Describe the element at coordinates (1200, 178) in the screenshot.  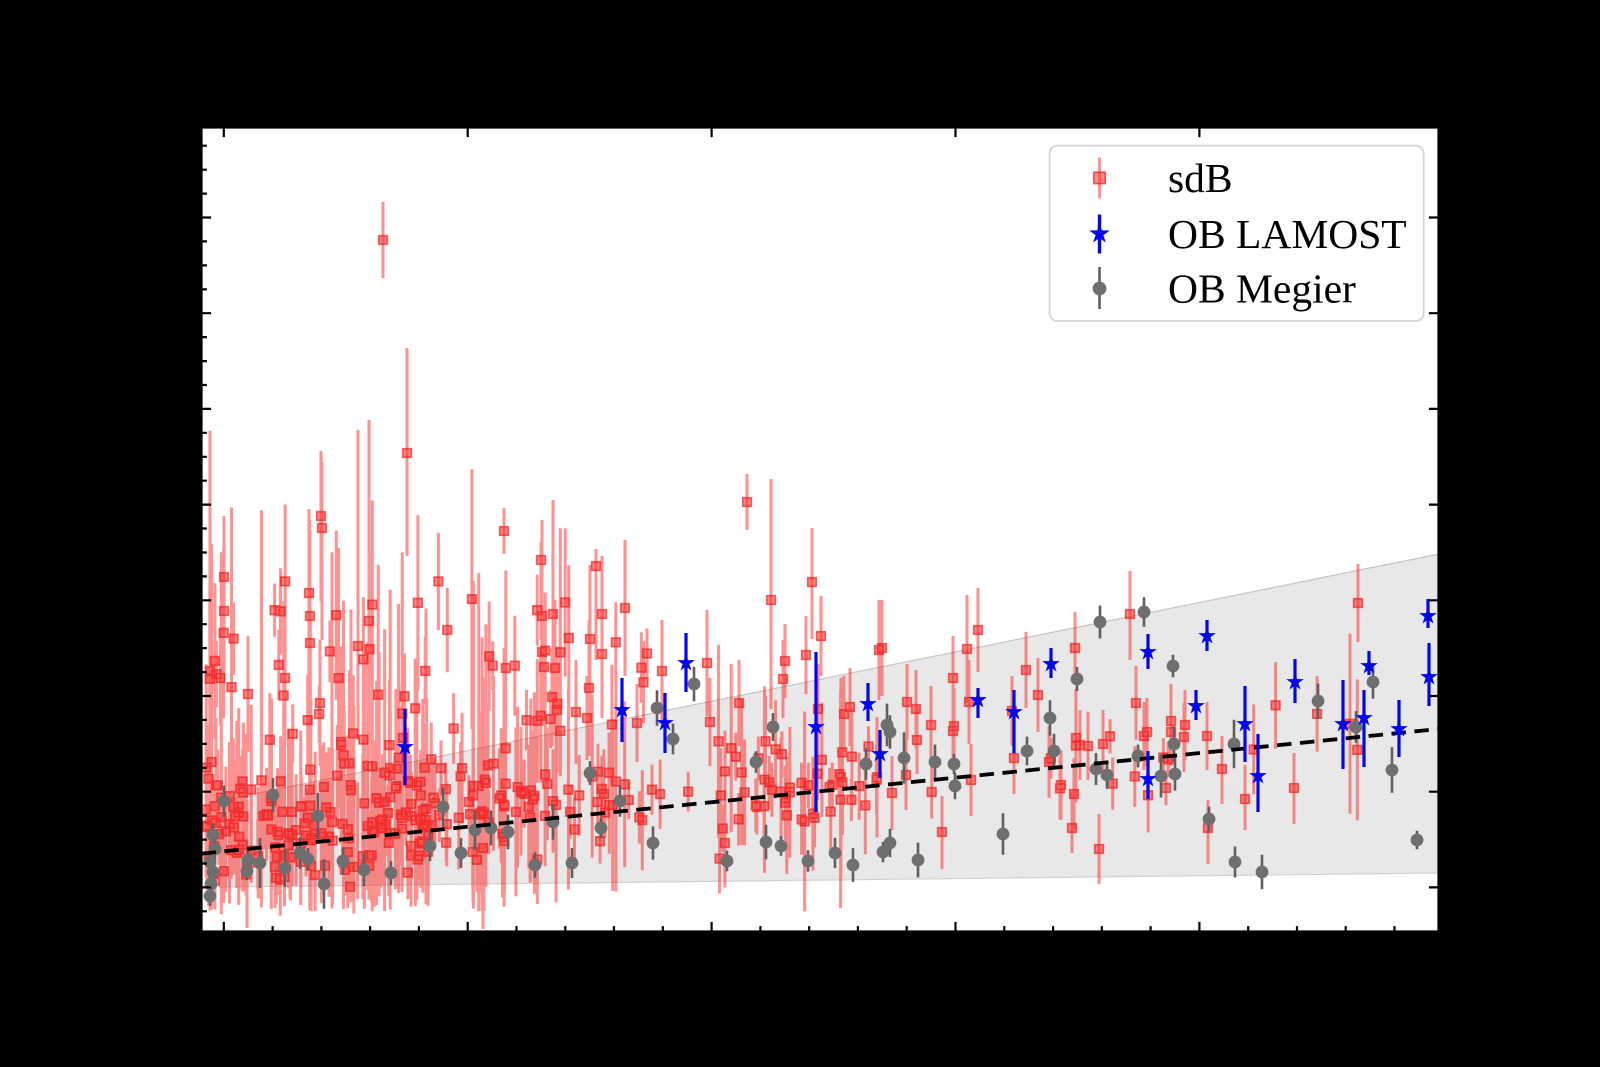
I see `svg-text: sdB` at that location.